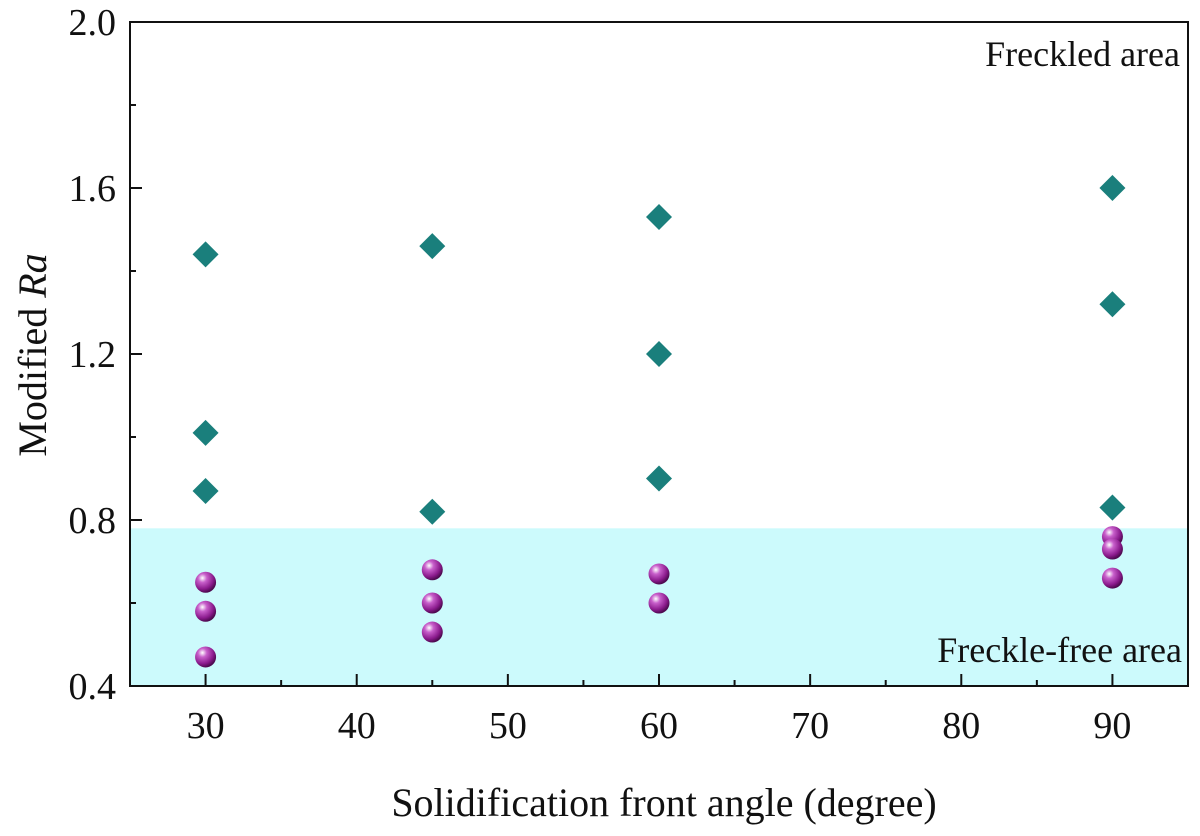 This screenshot has width=1200, height=836. What do you see at coordinates (32, 377) in the screenshot?
I see `y-axis-title-prefix: Modified` at bounding box center [32, 377].